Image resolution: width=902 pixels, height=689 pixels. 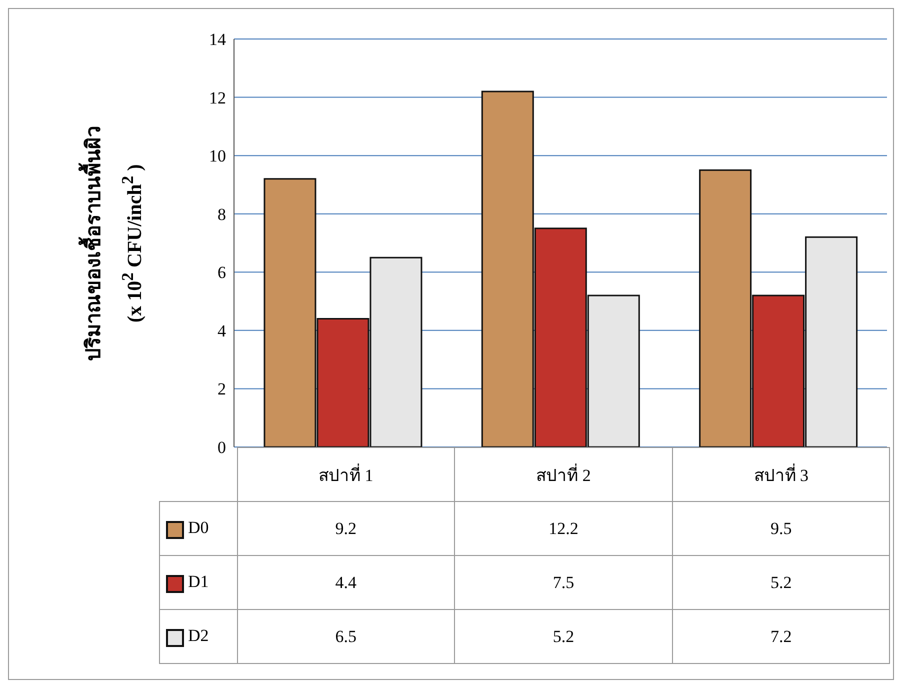 I want to click on y-tick-label: 8, so click(x=222, y=214).